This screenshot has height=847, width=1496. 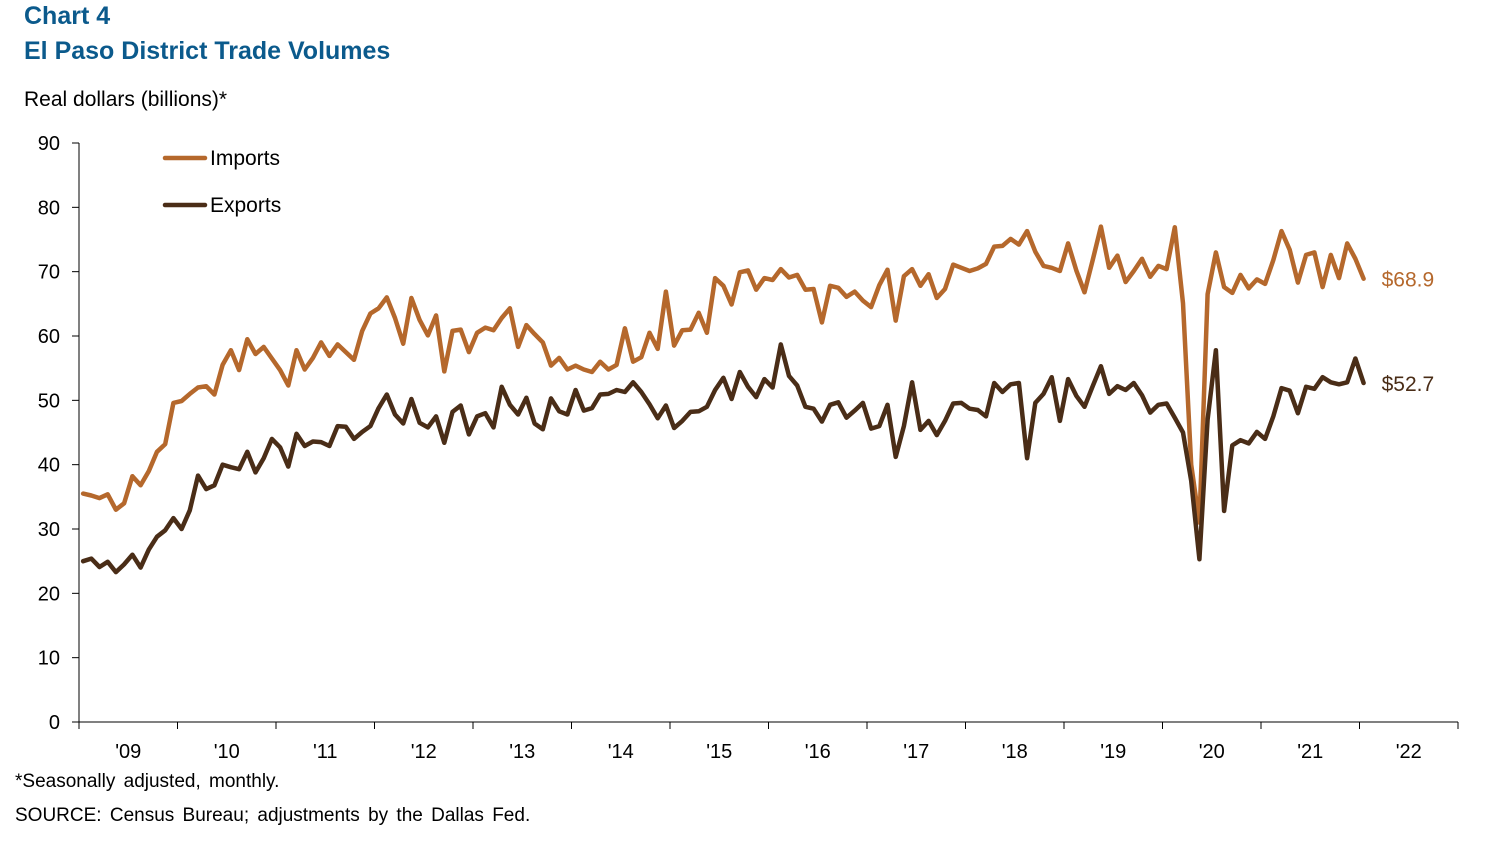 I want to click on x-tick-label: '11, so click(x=325, y=752).